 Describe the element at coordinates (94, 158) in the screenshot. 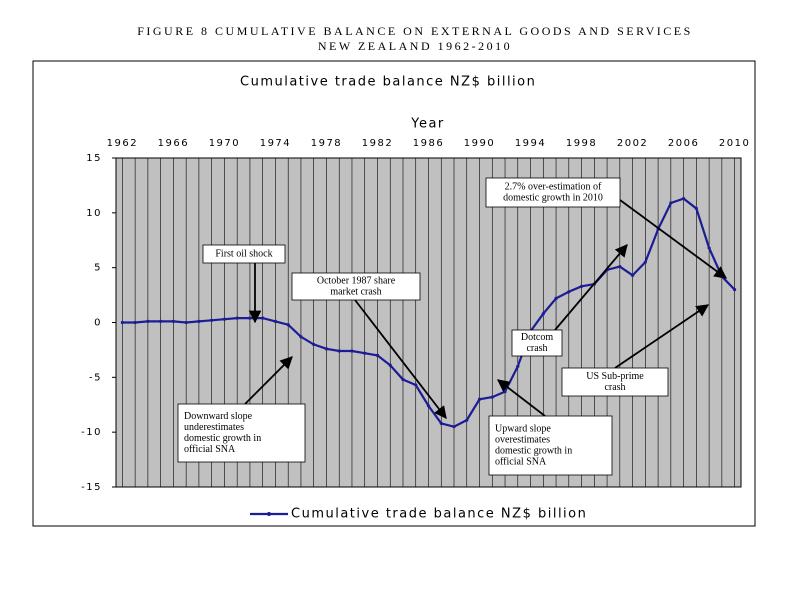

I see `y-tick-label: 15` at that location.